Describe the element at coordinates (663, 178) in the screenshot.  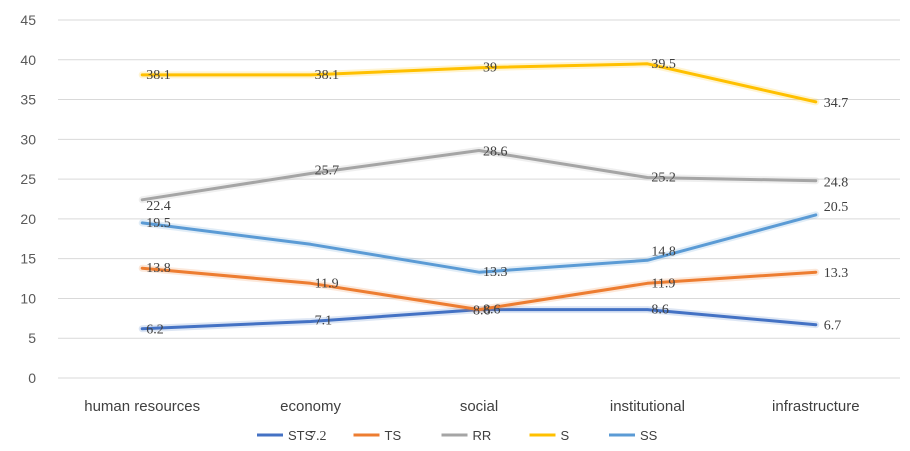
I see `data-label: 25.2` at that location.